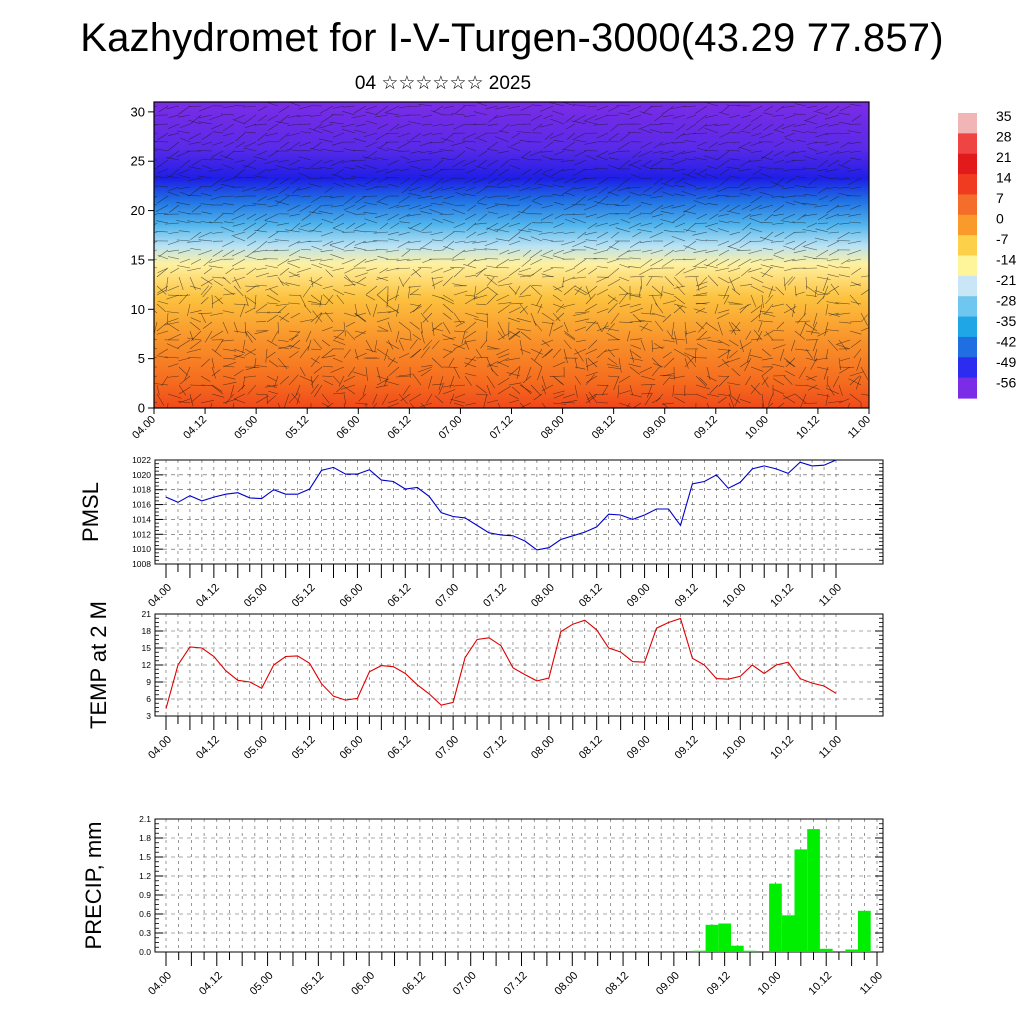 The width and height of the screenshot is (1024, 1024). Describe the element at coordinates (495, 596) in the screenshot. I see `x-tick-label: 07.12` at that location.